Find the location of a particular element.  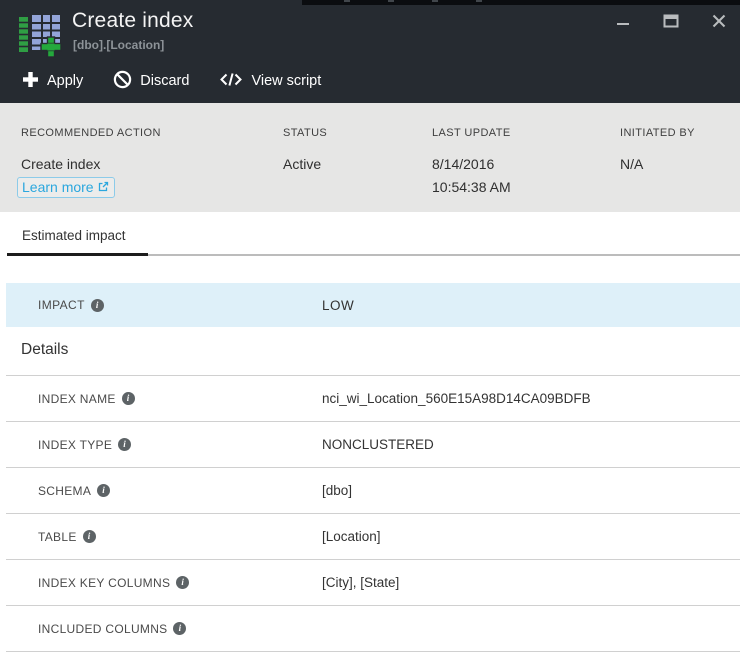

summary-column-label: LAST UPDATE is located at coordinates (471, 133).